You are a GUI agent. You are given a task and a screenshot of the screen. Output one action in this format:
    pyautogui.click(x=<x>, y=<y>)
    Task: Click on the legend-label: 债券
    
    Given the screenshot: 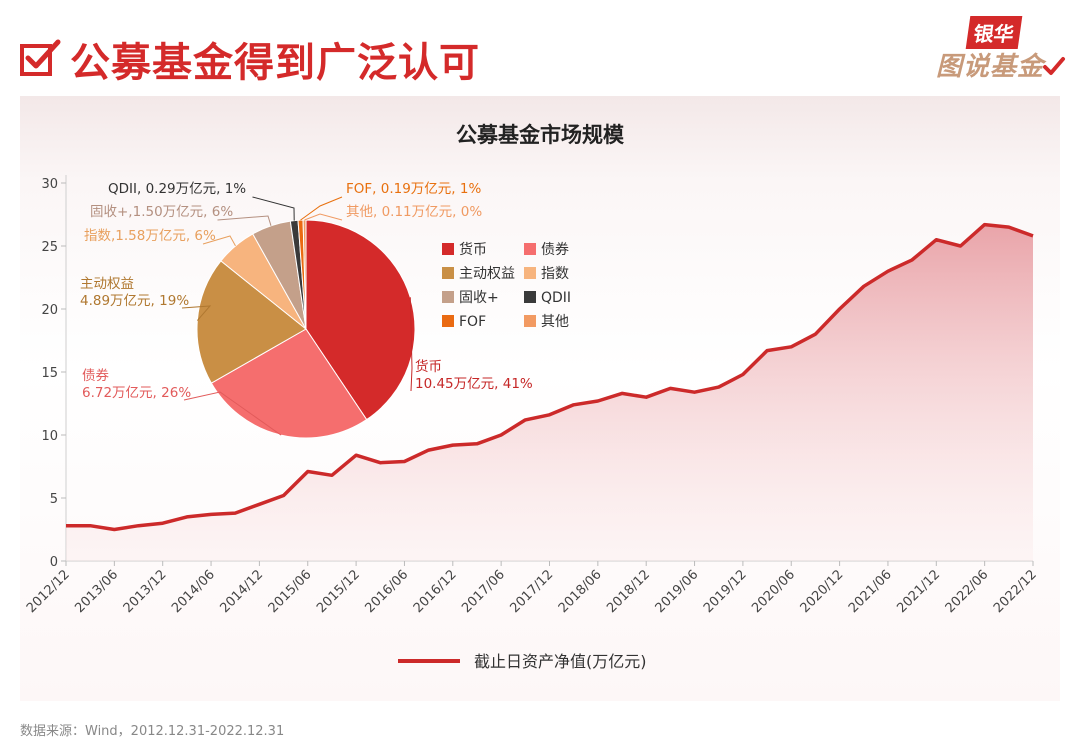 What is the action you would take?
    pyautogui.click(x=555, y=250)
    